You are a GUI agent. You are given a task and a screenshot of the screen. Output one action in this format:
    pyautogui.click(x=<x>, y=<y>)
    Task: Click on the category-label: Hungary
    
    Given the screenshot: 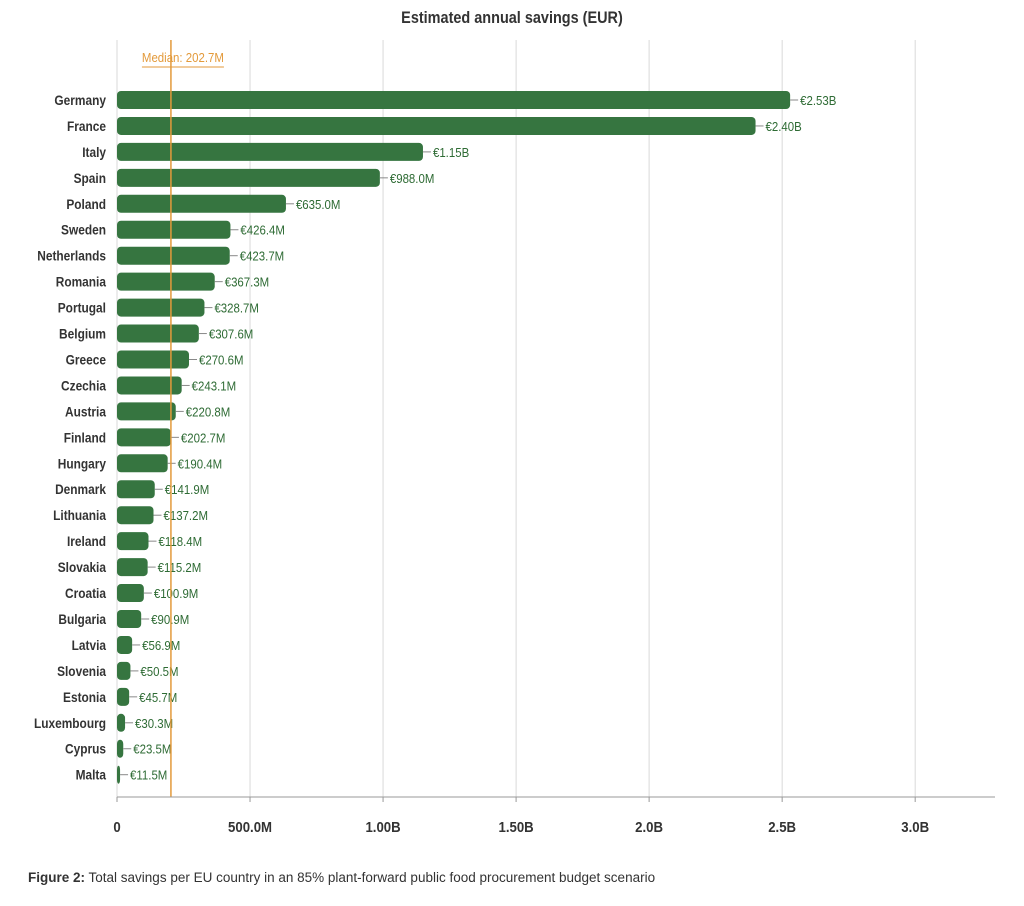 What is the action you would take?
    pyautogui.click(x=82, y=463)
    